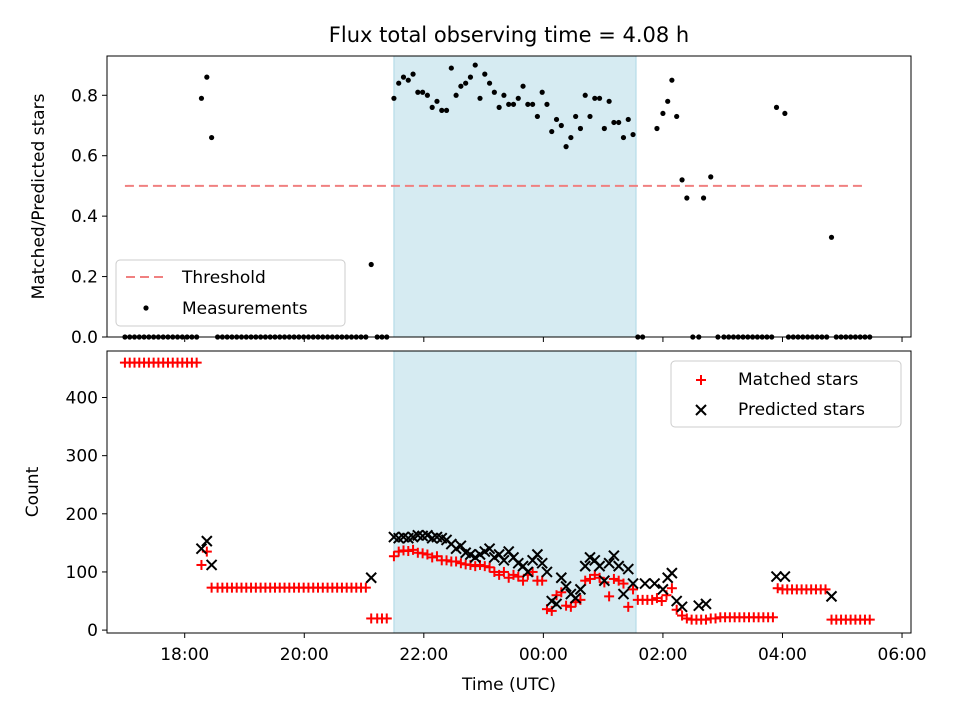 The width and height of the screenshot is (960, 720). What do you see at coordinates (245, 309) in the screenshot?
I see `legend-measurement-label: Measurements` at bounding box center [245, 309].